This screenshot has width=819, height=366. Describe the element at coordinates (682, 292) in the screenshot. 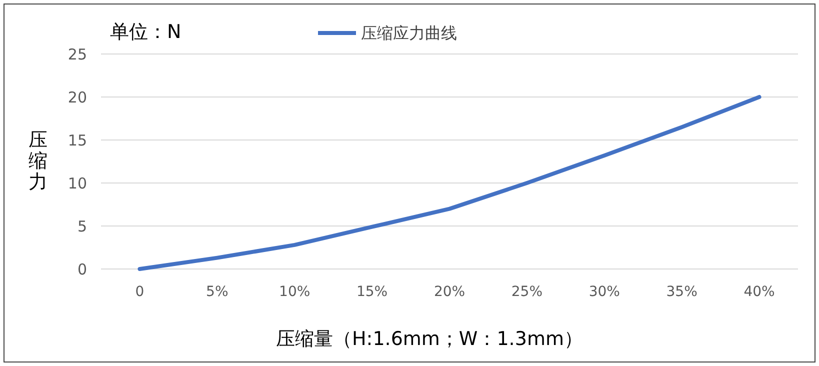

I see `x-tick-label: 35%` at that location.